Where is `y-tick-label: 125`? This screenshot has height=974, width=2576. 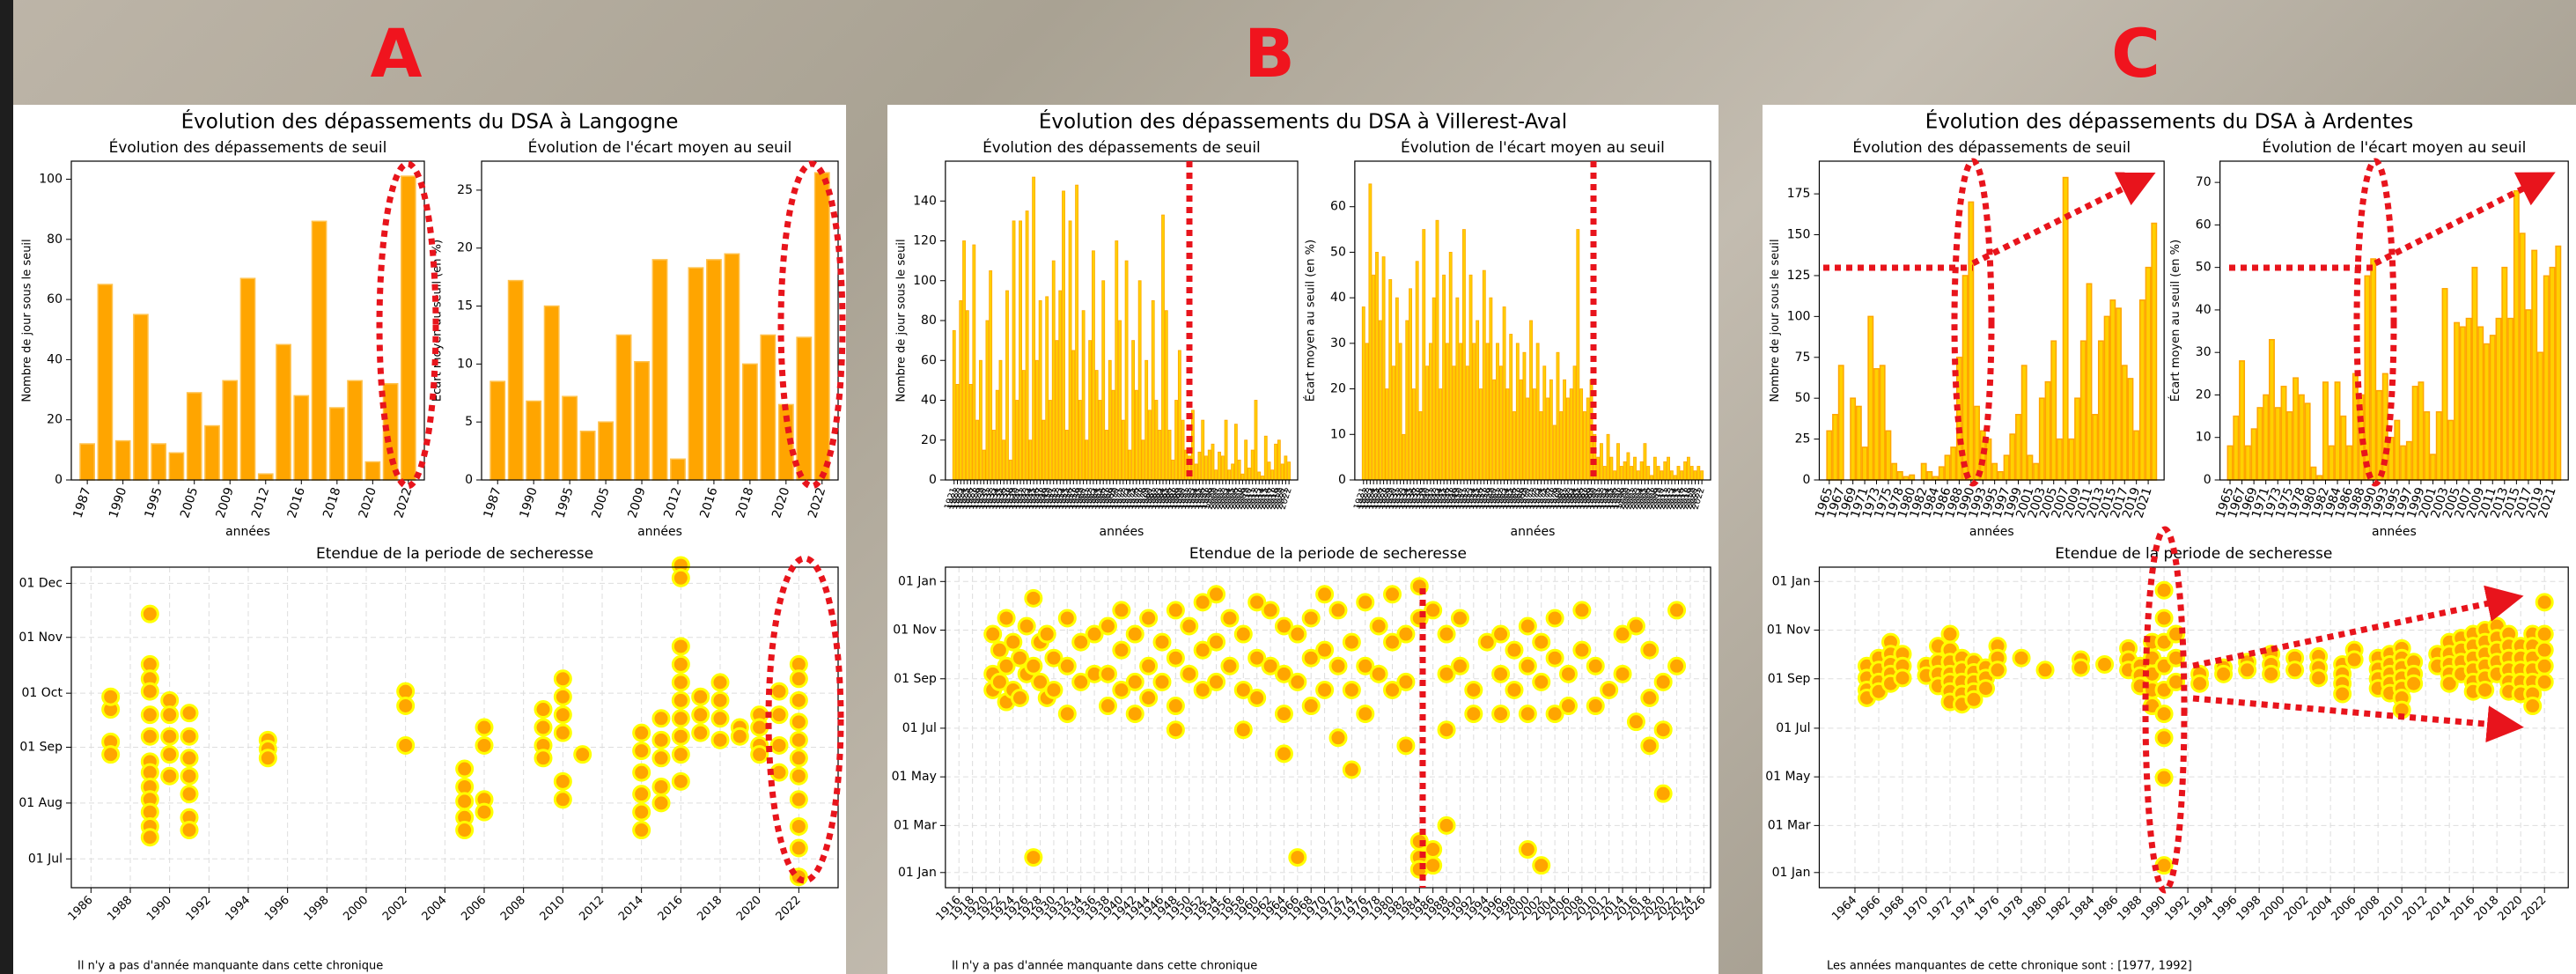
y-tick-label: 125 is located at coordinates (1799, 276).